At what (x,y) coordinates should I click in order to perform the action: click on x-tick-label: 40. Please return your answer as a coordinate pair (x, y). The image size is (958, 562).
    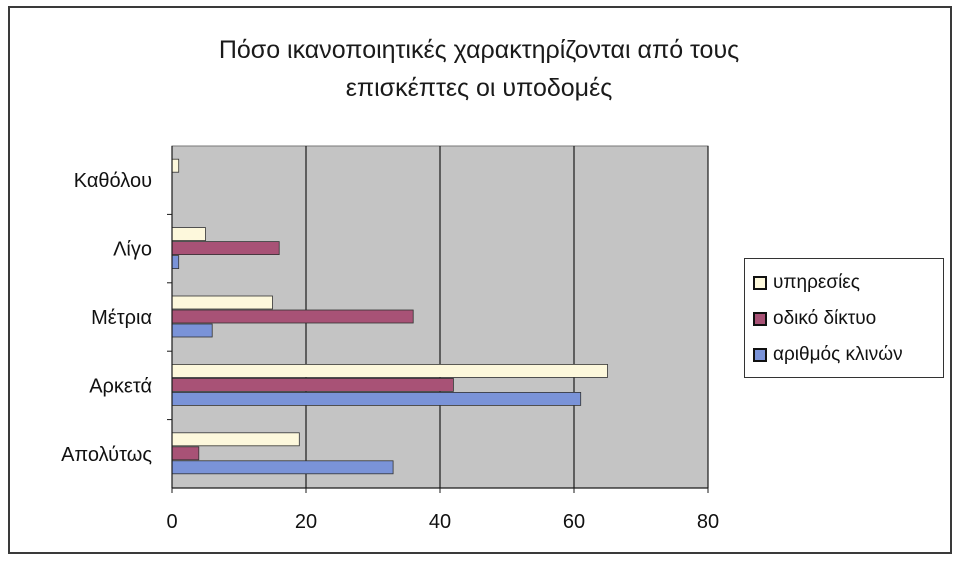
    Looking at the image, I should click on (440, 522).